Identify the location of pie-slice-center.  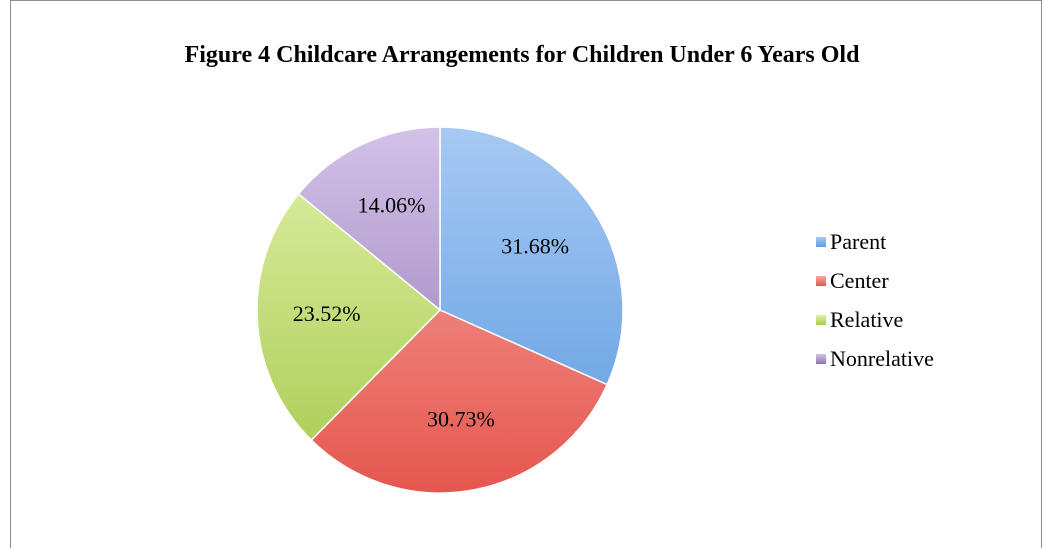
(459, 401).